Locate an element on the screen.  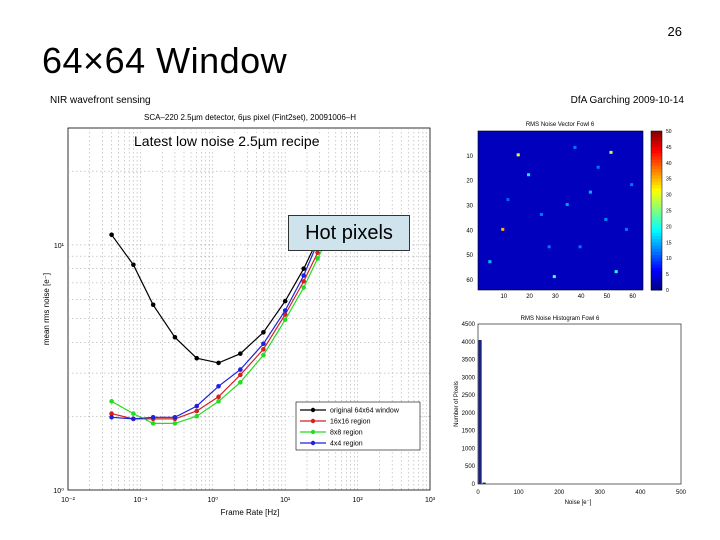
heatmap-cells is located at coordinates (560, 210).